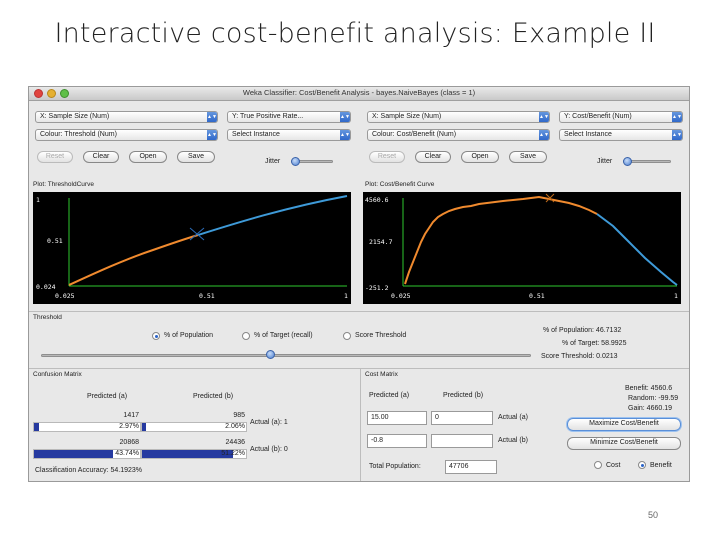 The width and height of the screenshot is (720, 540). What do you see at coordinates (594, 343) in the screenshot?
I see `pct-target-readout: % of Target: 58.9925` at bounding box center [594, 343].